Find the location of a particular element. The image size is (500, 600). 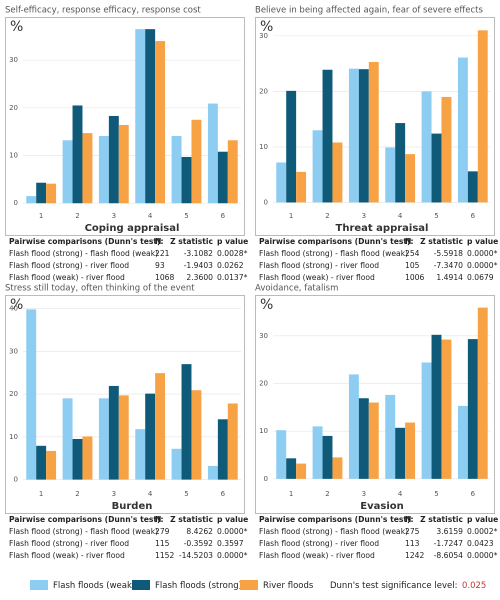

legend-label: Flash floods (weak) is located at coordinates (94, 586).